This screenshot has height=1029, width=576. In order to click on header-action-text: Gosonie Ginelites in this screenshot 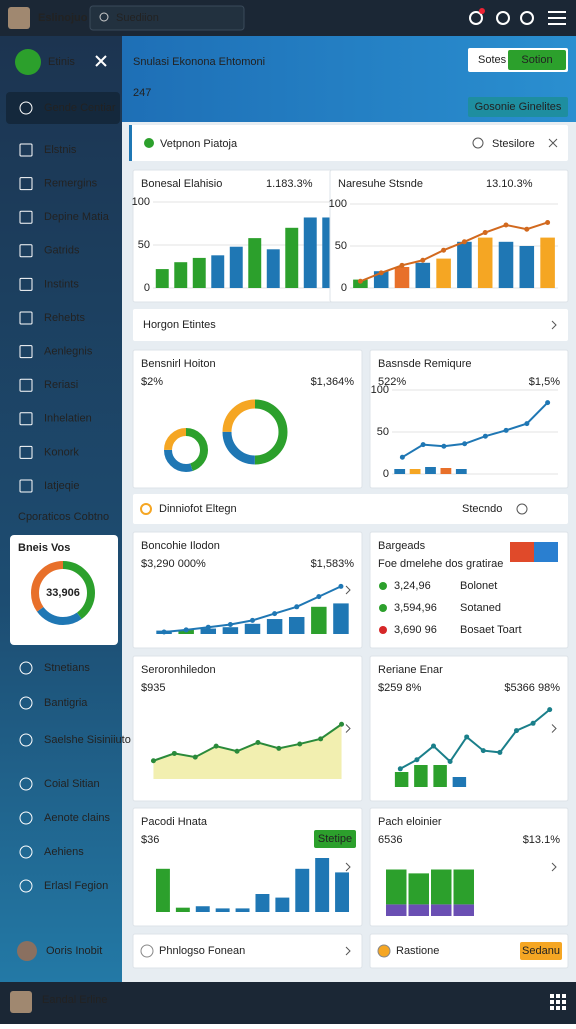, I will do `click(518, 107)`.